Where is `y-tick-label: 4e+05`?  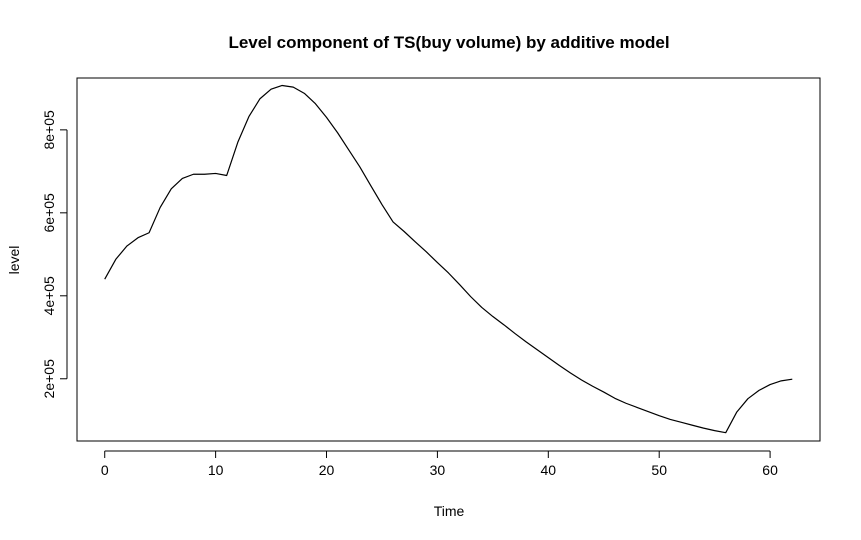 y-tick-label: 4e+05 is located at coordinates (49, 296).